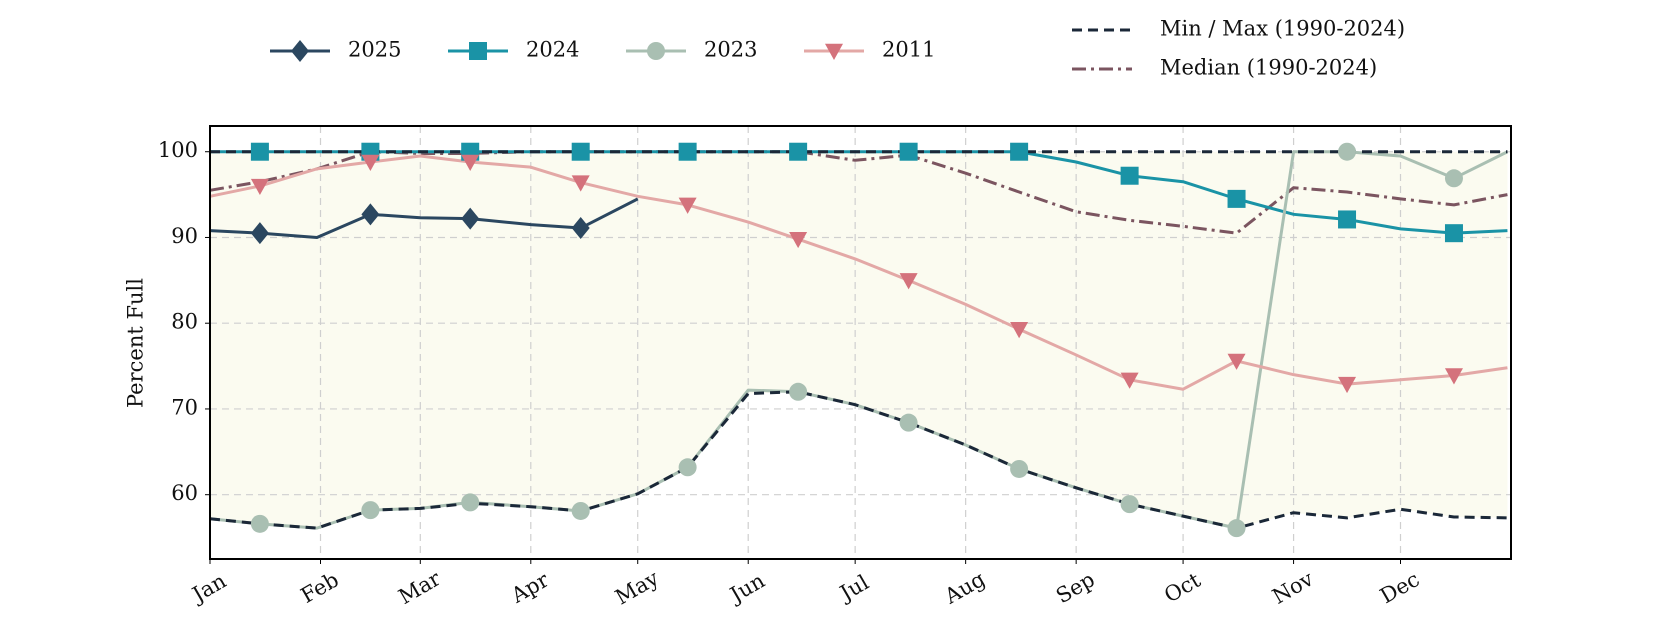 The height and width of the screenshot is (630, 1680). Describe the element at coordinates (1400, 587) in the screenshot. I see `x-tick-label: Dec` at that location.